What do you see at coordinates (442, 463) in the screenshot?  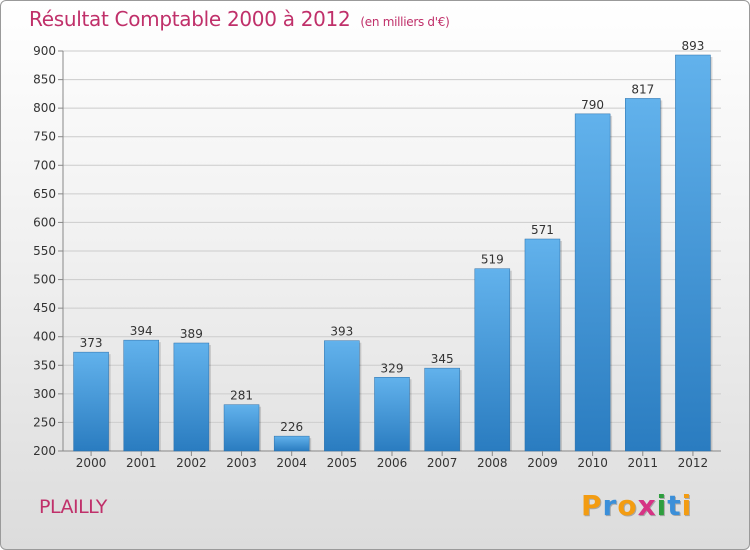 I see `x-tick-label-2007: 2007` at bounding box center [442, 463].